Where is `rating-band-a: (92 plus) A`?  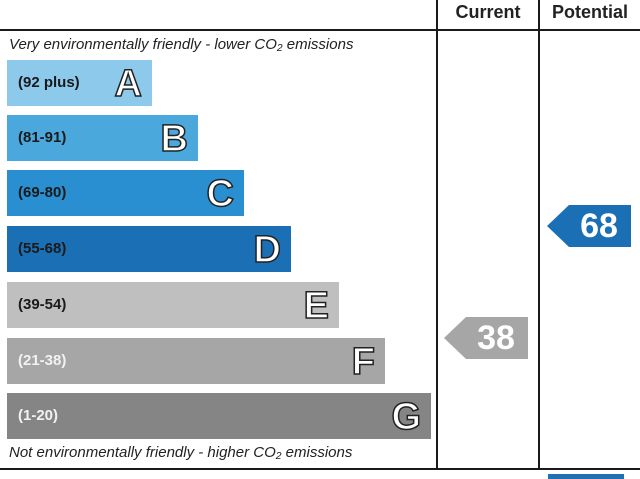
rating-band-a: (92 plus) A is located at coordinates (79, 83).